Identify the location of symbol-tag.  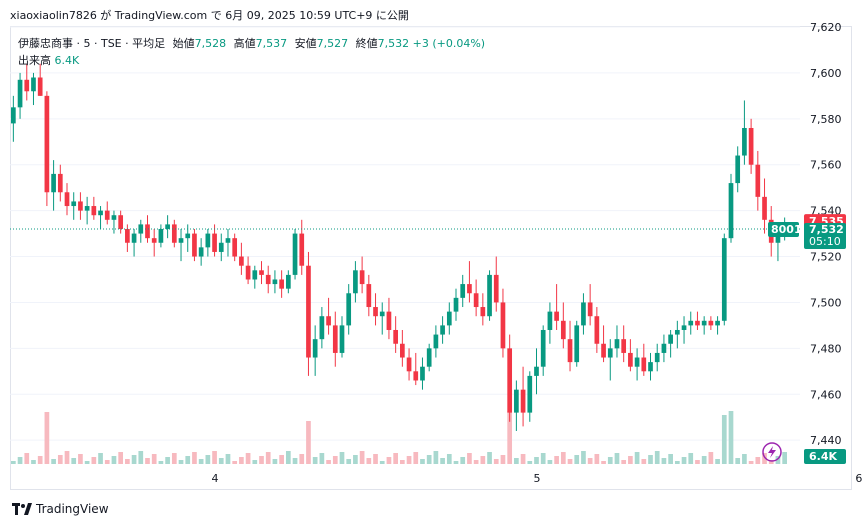
(783, 229).